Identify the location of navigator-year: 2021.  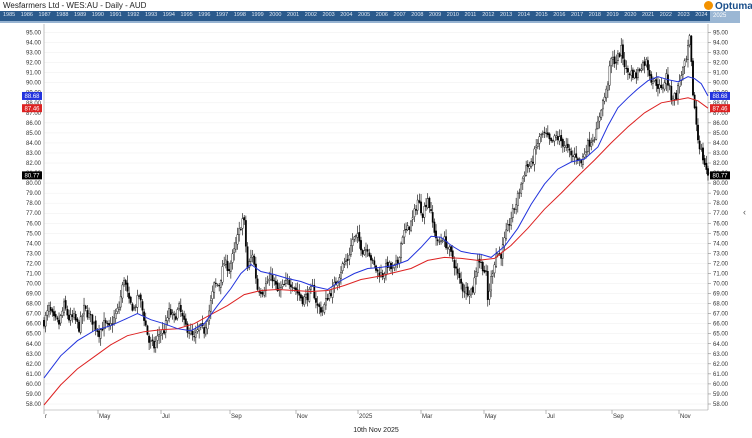
(648, 15).